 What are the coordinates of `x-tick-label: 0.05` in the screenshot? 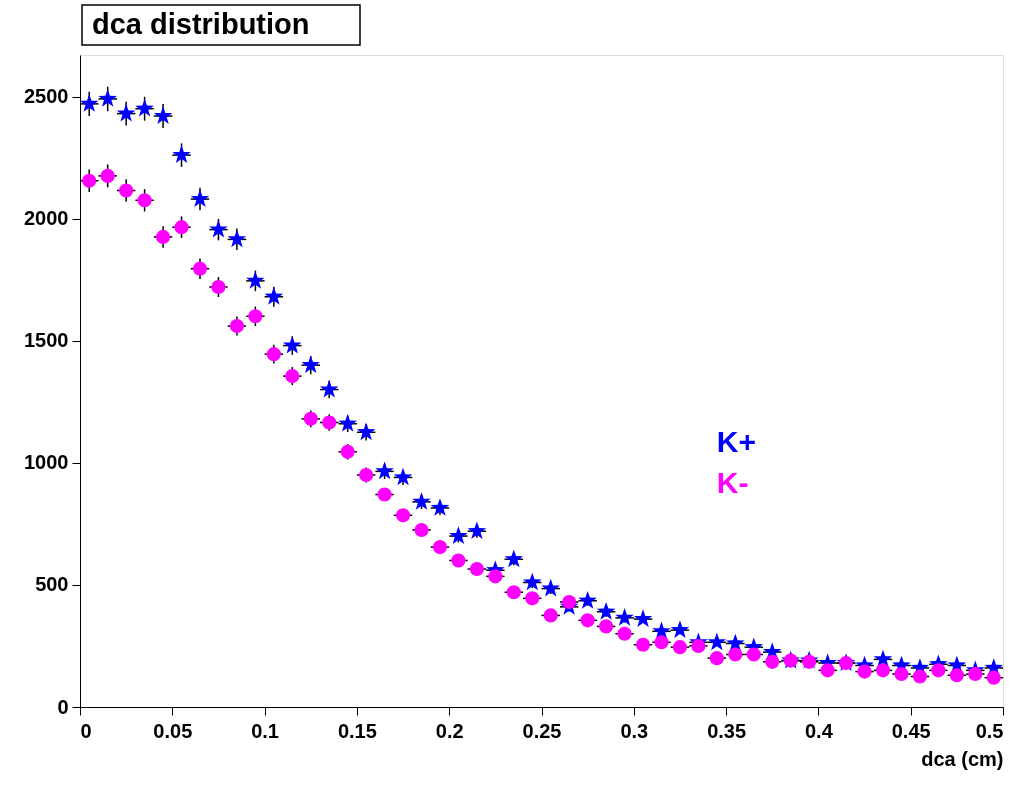 It's located at (173, 730).